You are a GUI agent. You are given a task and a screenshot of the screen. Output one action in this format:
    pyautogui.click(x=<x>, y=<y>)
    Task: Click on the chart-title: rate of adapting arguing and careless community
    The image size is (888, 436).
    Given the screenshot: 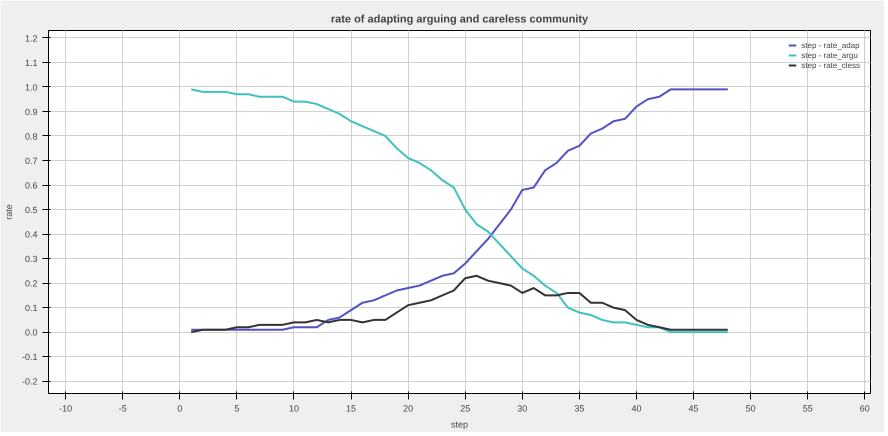 What is the action you would take?
    pyautogui.click(x=460, y=20)
    